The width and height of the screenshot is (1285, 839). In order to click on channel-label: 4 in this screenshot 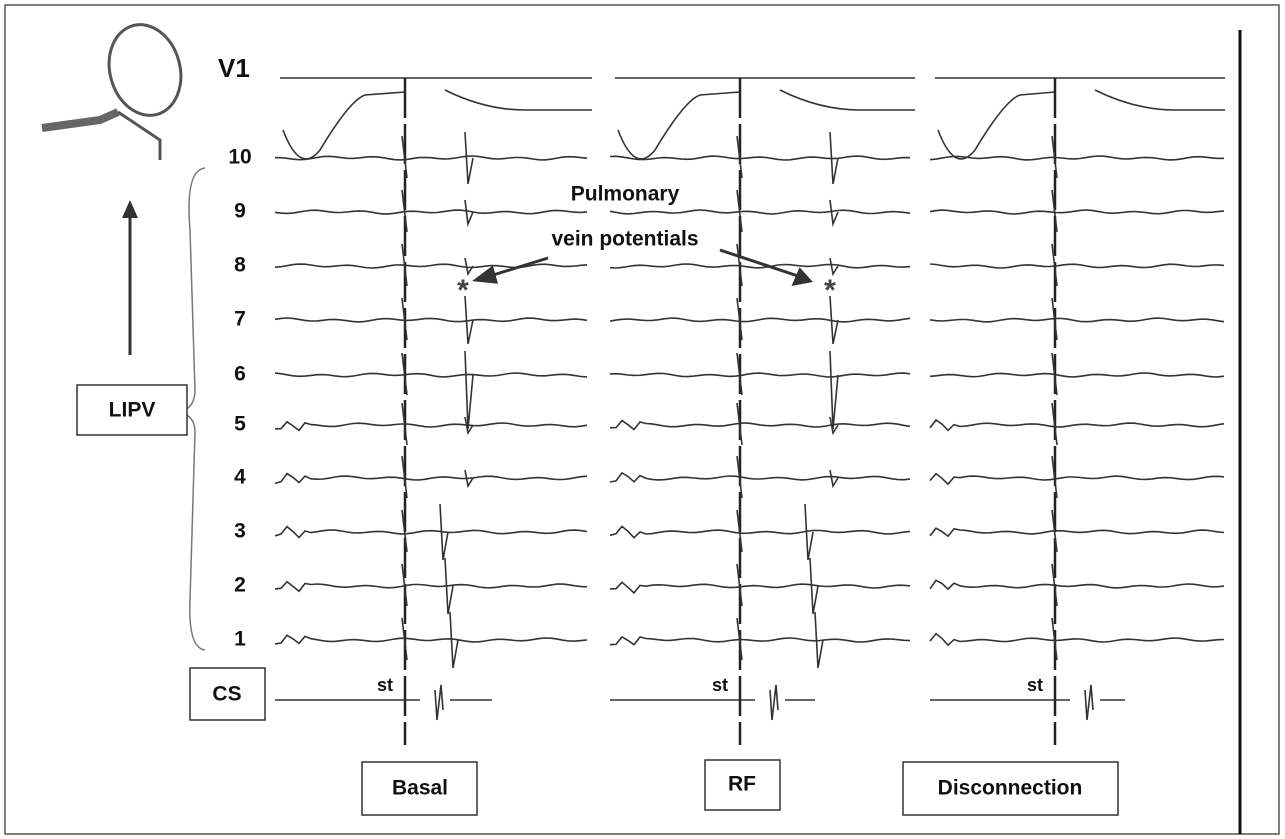, I will do `click(240, 477)`.